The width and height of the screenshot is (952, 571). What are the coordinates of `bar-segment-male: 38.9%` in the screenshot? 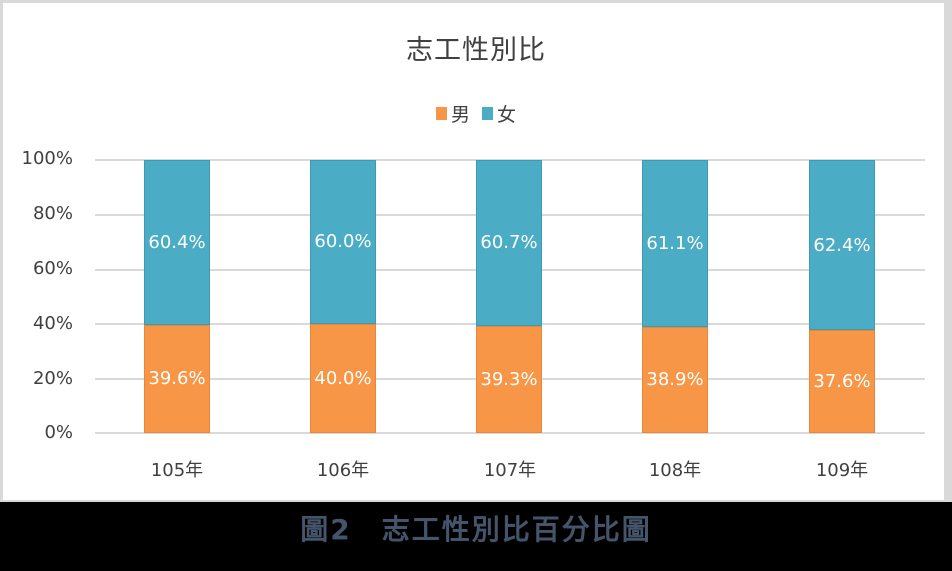 It's located at (675, 379).